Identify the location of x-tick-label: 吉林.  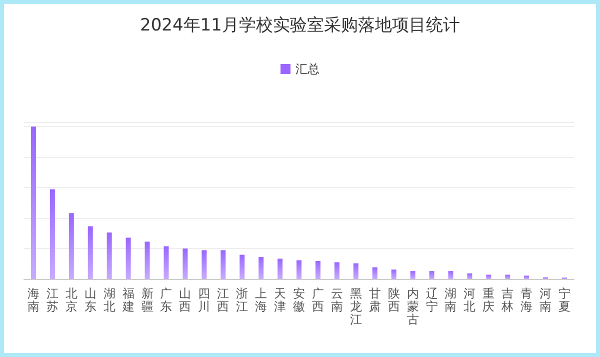
(507, 300).